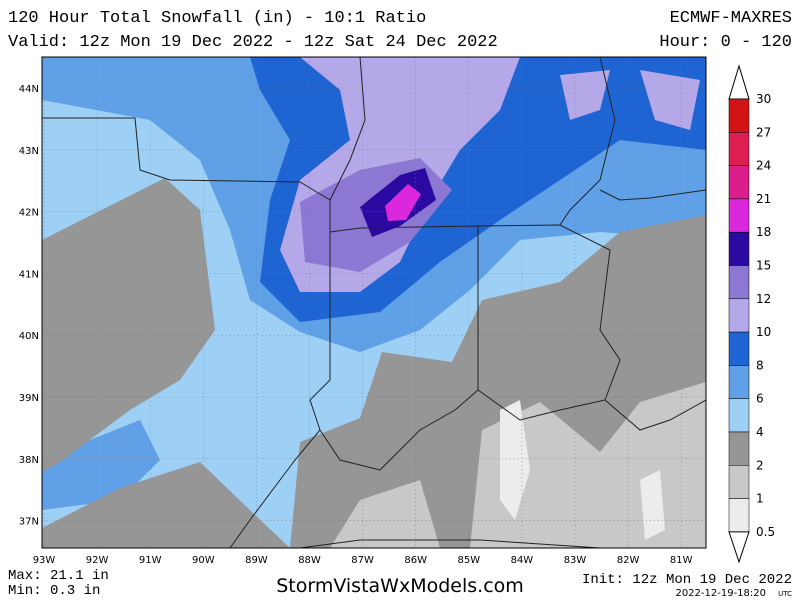 The width and height of the screenshot is (800, 600). What do you see at coordinates (29, 522) in the screenshot?
I see `lat-label: 37N` at bounding box center [29, 522].